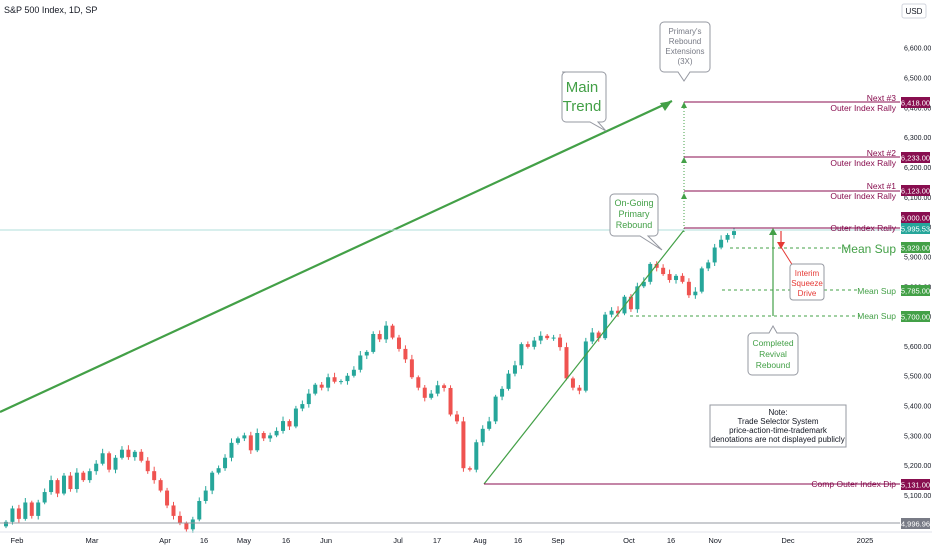 Image resolution: width=932 pixels, height=555 pixels. What do you see at coordinates (915, 485) in the screenshot?
I see `tag-5131: 5,131.00` at bounding box center [915, 485].